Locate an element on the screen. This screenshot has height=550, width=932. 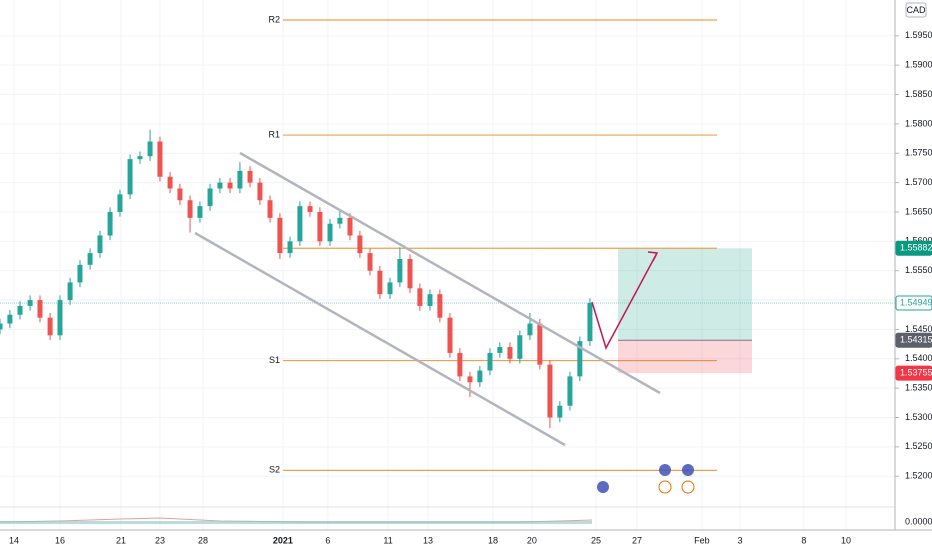
x-tick-label: 21 is located at coordinates (121, 540).